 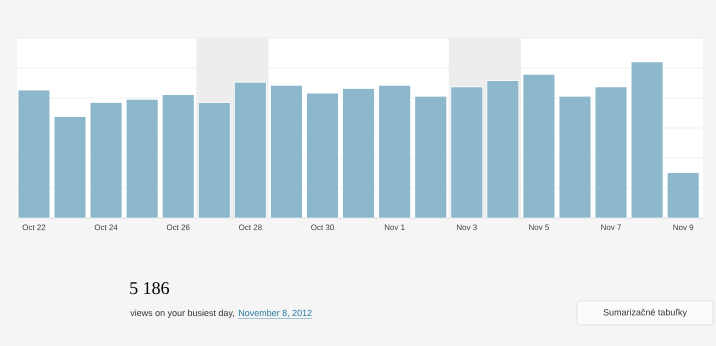 What do you see at coordinates (182, 314) in the screenshot?
I see `text: views on your busiest day,` at bounding box center [182, 314].